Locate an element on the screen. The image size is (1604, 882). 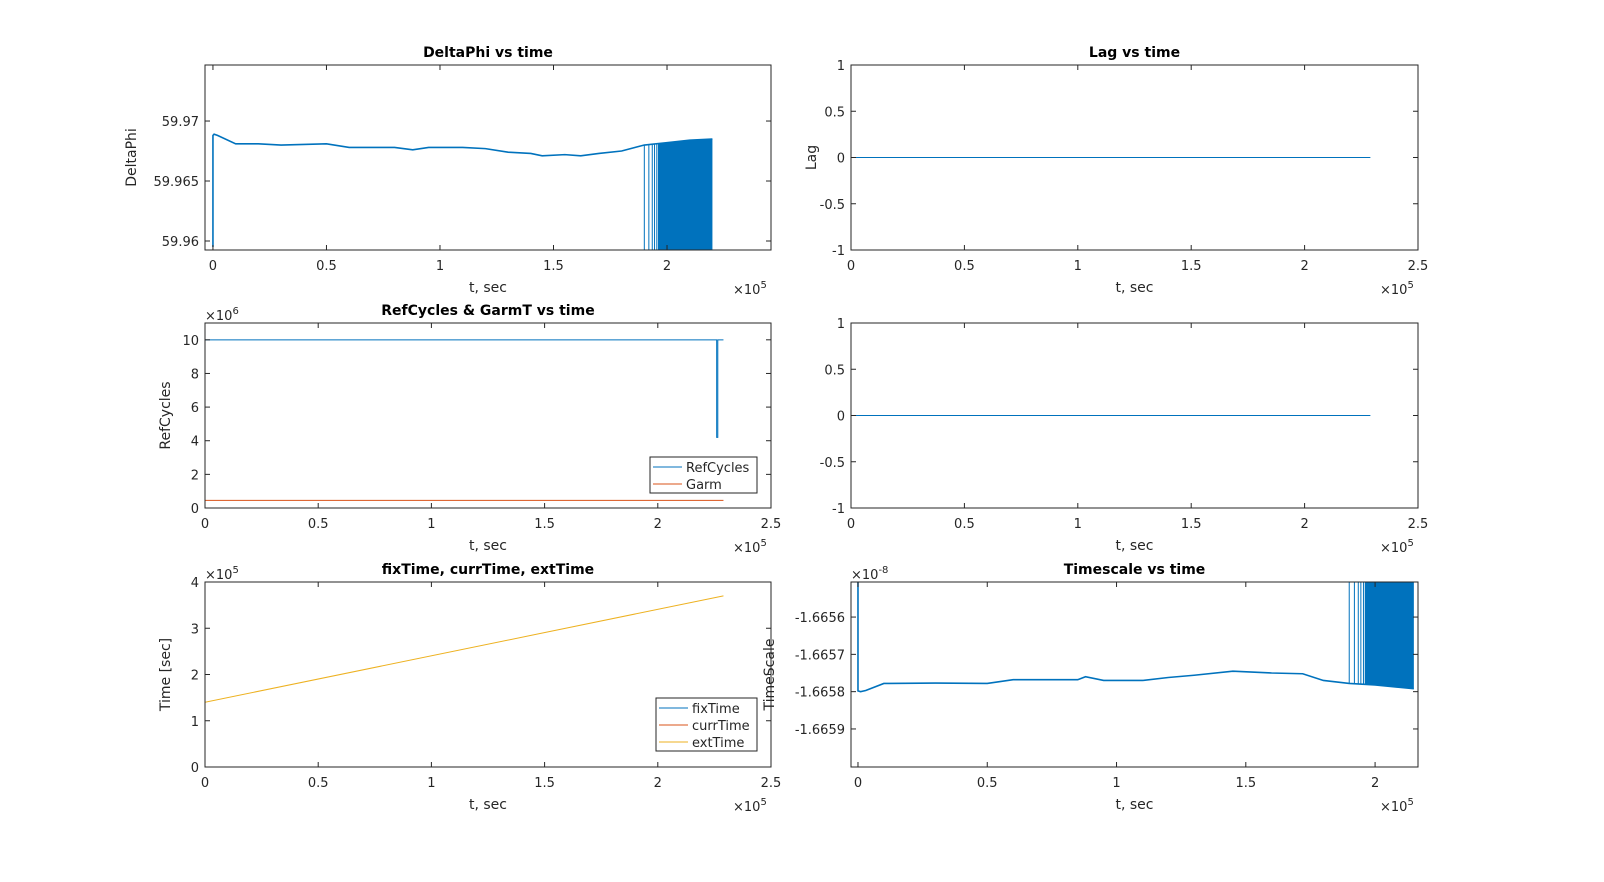
y-tick-label: 6 is located at coordinates (195, 408).